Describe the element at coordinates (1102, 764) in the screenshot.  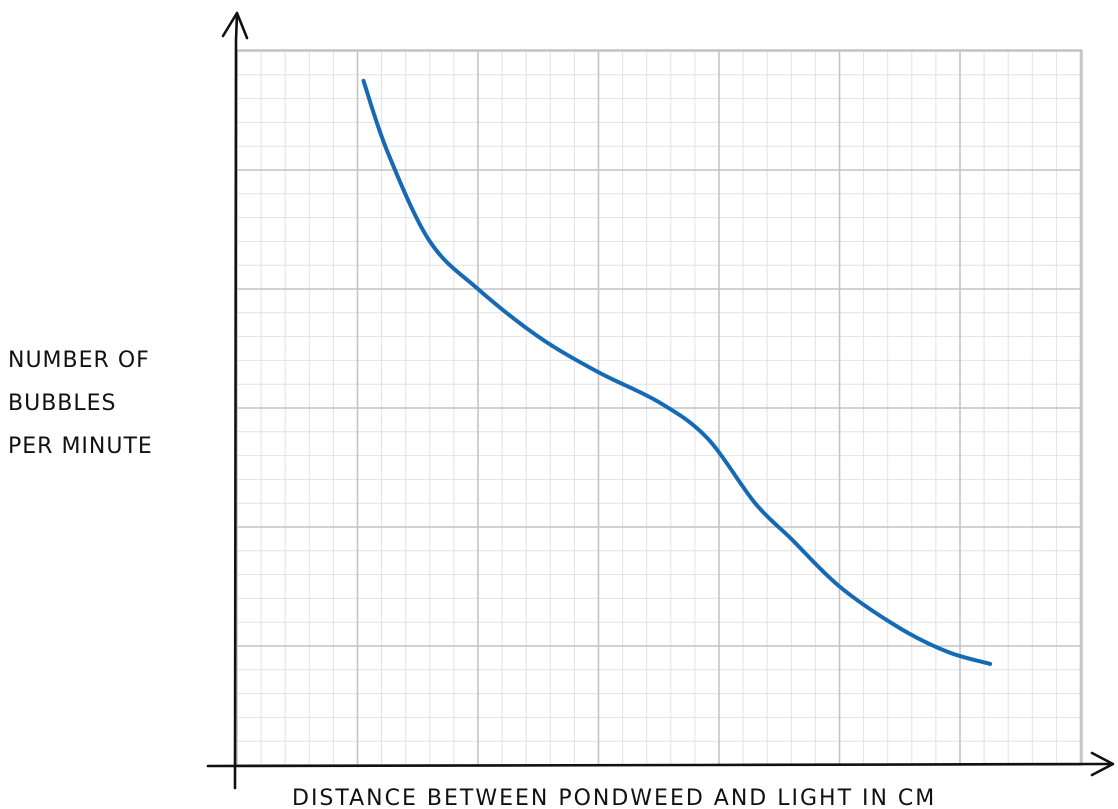
I see `x-axis-arrow` at that location.